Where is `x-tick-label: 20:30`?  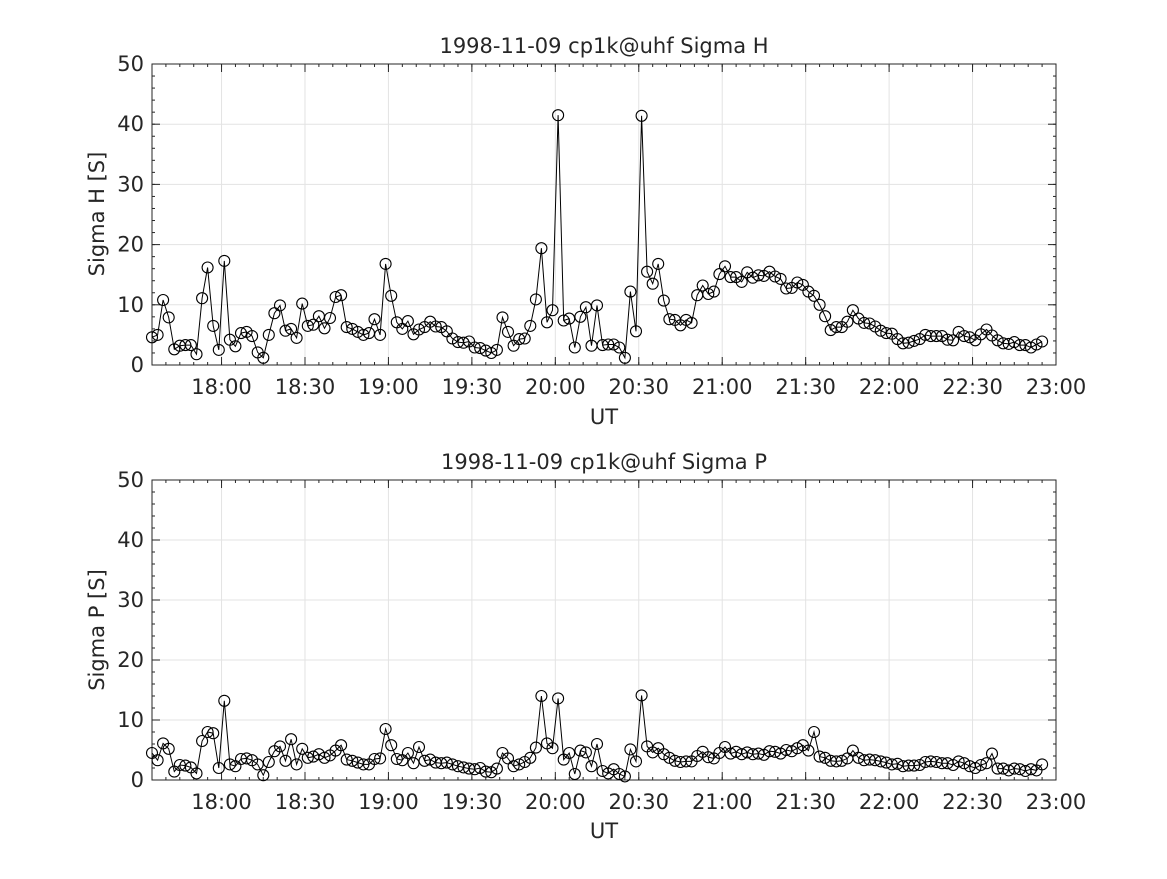 x-tick-label: 20:30 is located at coordinates (639, 802).